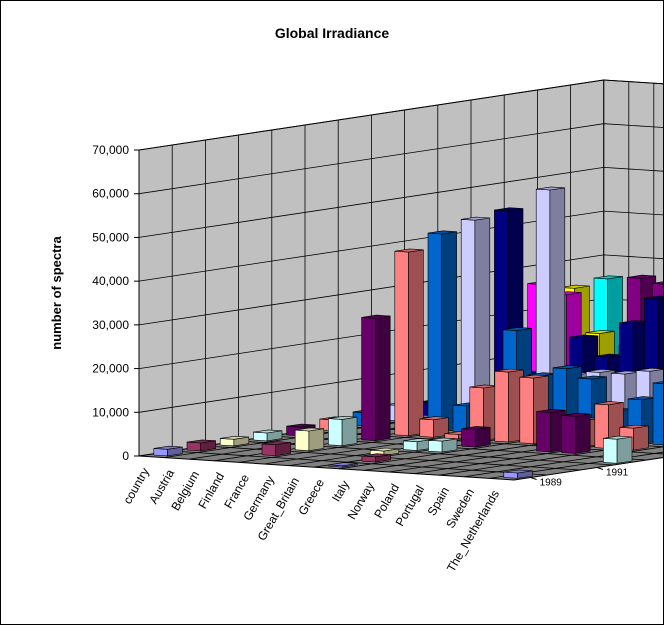  I want to click on y-tick-label: 10,000, so click(110, 412).